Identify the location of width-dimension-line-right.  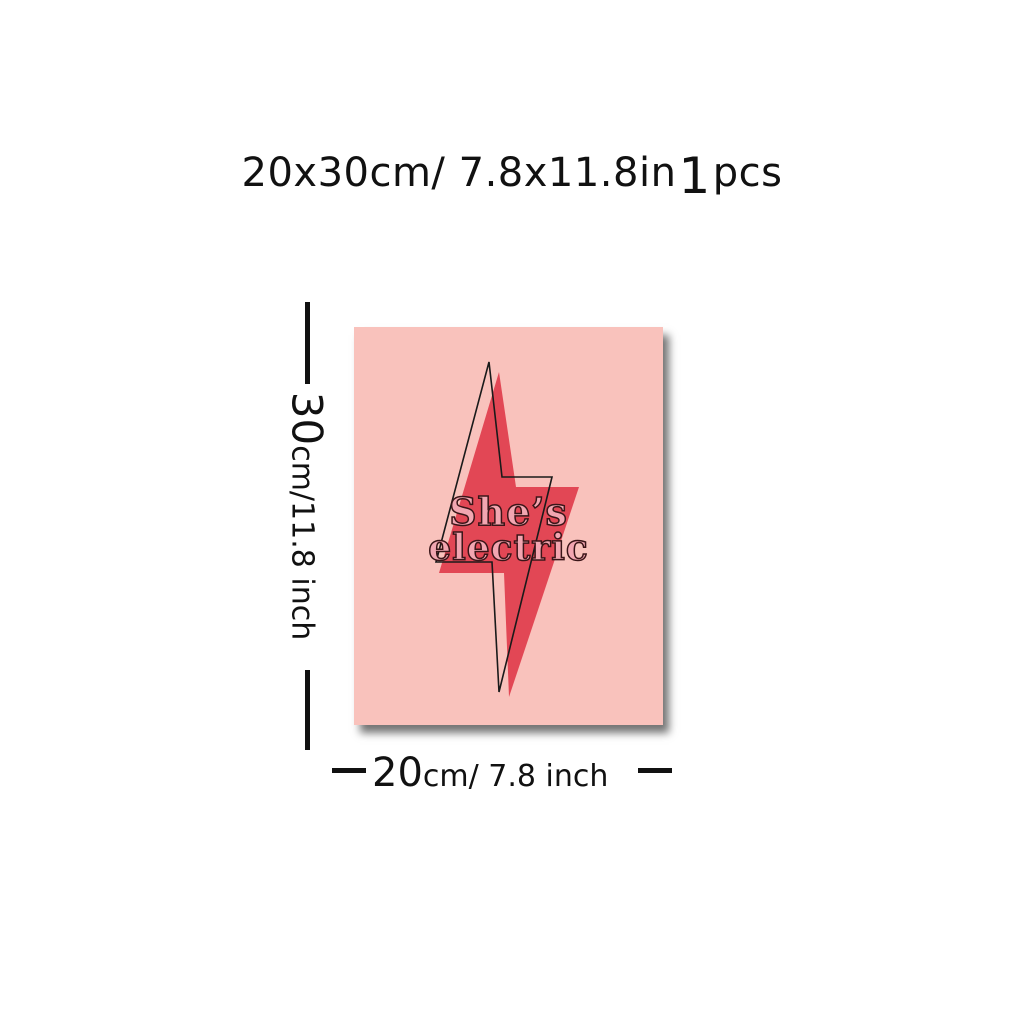
(655, 770).